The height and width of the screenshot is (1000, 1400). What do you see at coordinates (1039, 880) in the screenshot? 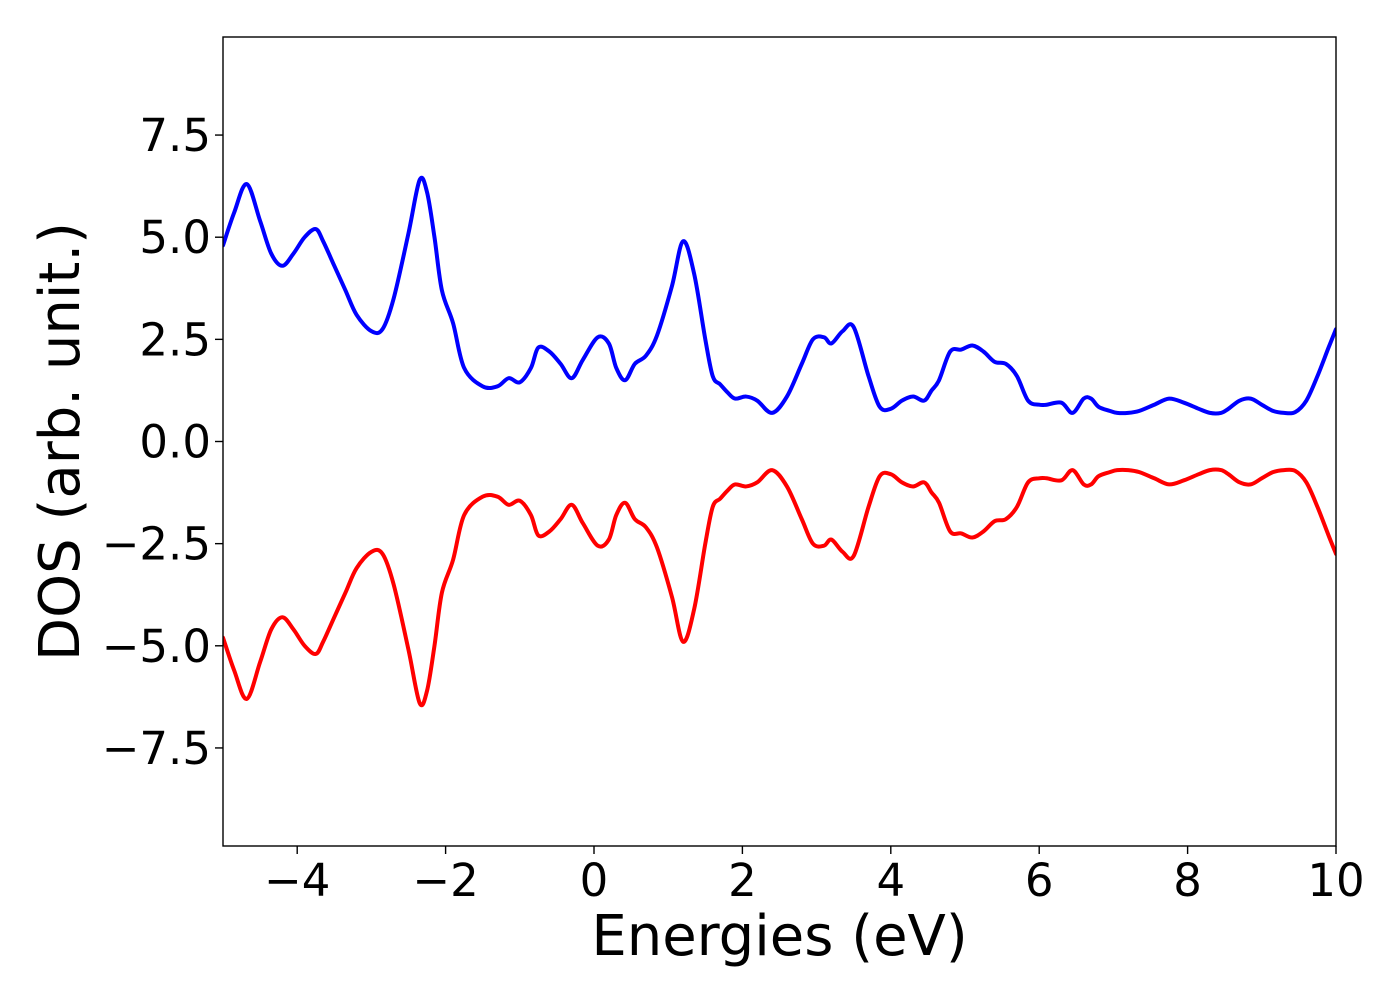
I see `x-tick-label: 6` at bounding box center [1039, 880].